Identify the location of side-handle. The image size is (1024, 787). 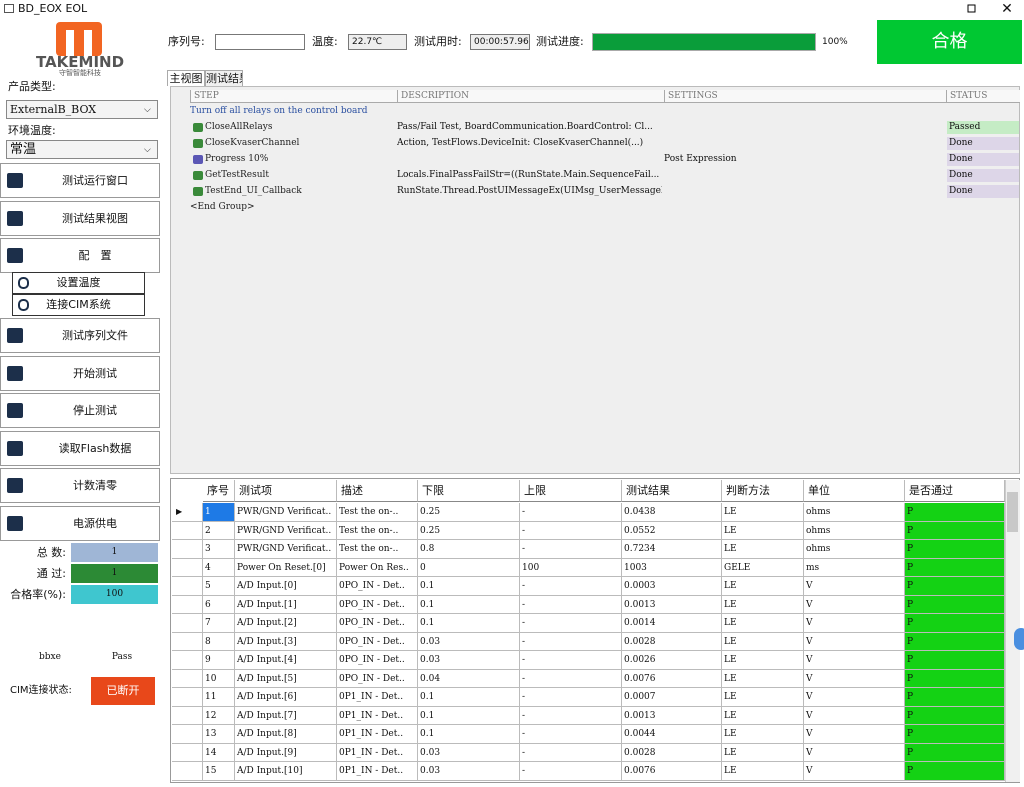
(1019, 639).